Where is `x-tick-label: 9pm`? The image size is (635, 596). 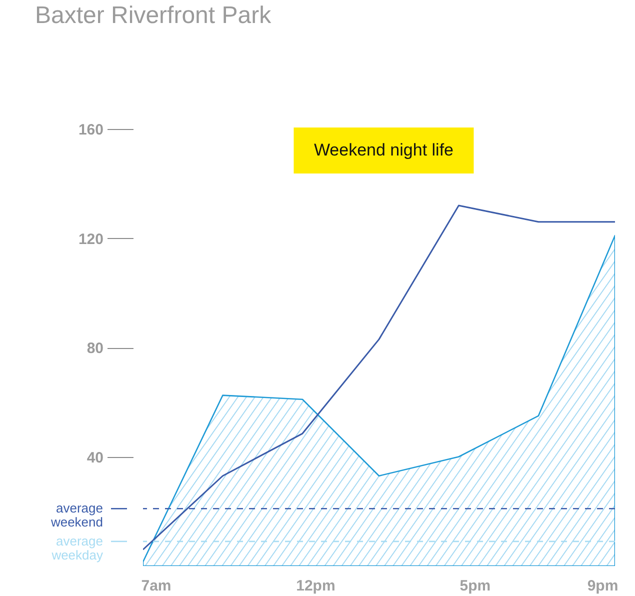
x-tick-label: 9pm is located at coordinates (602, 586).